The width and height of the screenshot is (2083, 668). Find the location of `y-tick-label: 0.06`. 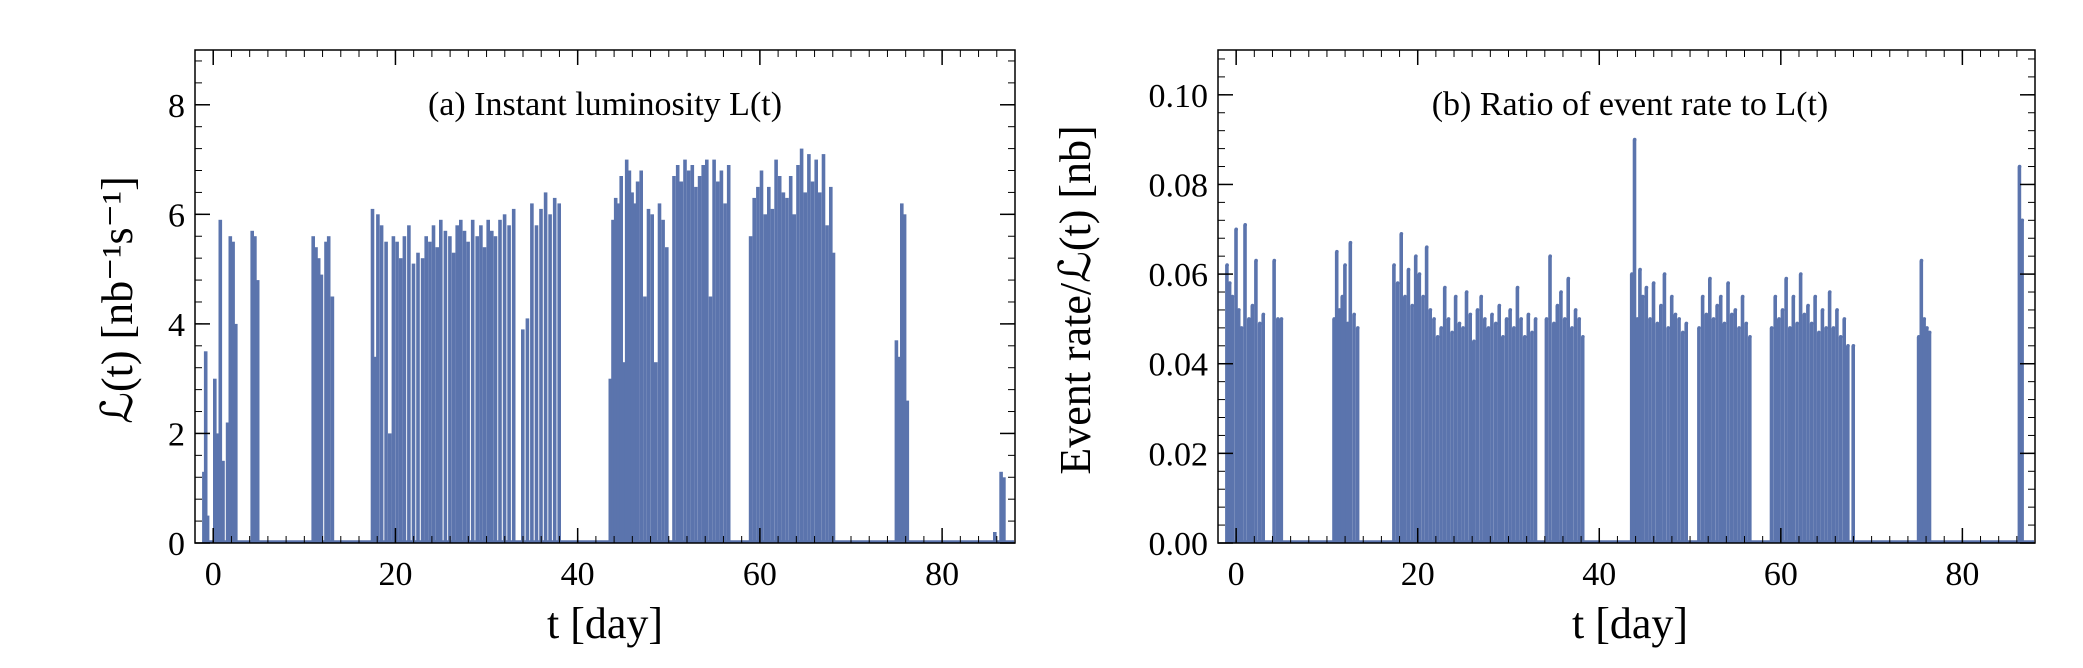

y-tick-label: 0.06 is located at coordinates (1179, 275).